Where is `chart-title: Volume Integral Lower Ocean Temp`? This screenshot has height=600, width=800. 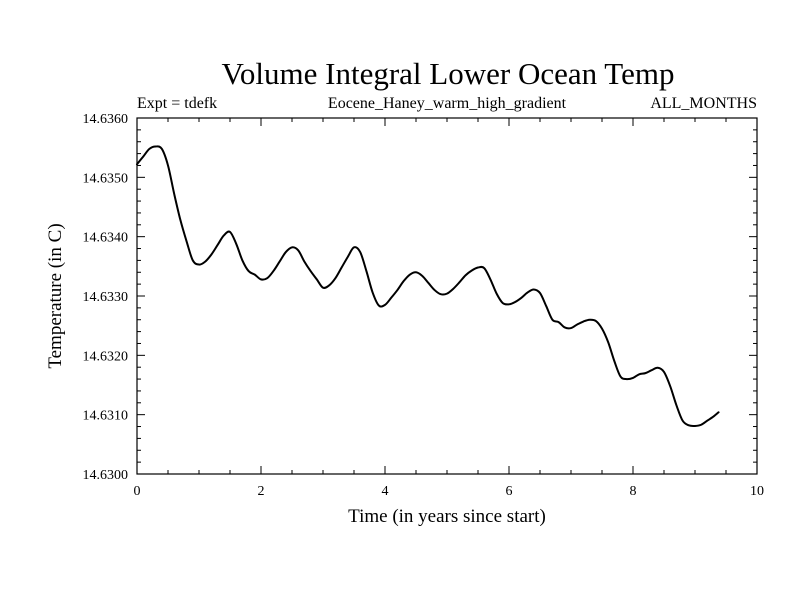 chart-title: Volume Integral Lower Ocean Temp is located at coordinates (448, 73).